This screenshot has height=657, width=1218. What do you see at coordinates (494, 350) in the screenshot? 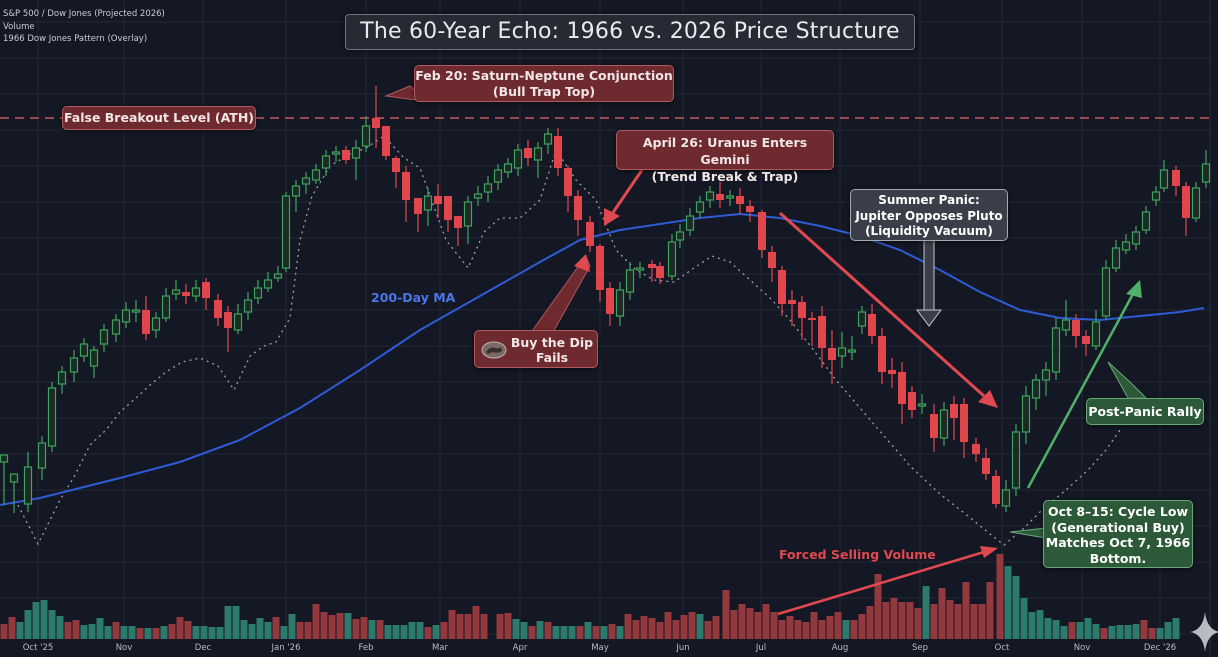
I see `bear-icon` at bounding box center [494, 350].